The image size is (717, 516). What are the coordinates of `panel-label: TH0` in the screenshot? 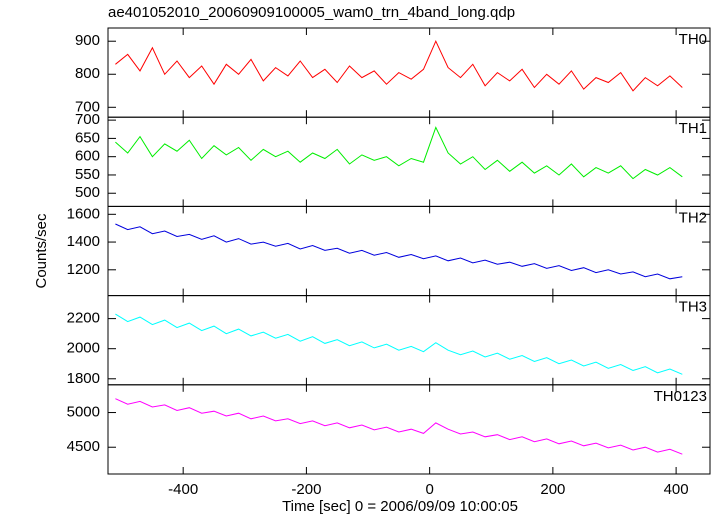 It's located at (693, 39).